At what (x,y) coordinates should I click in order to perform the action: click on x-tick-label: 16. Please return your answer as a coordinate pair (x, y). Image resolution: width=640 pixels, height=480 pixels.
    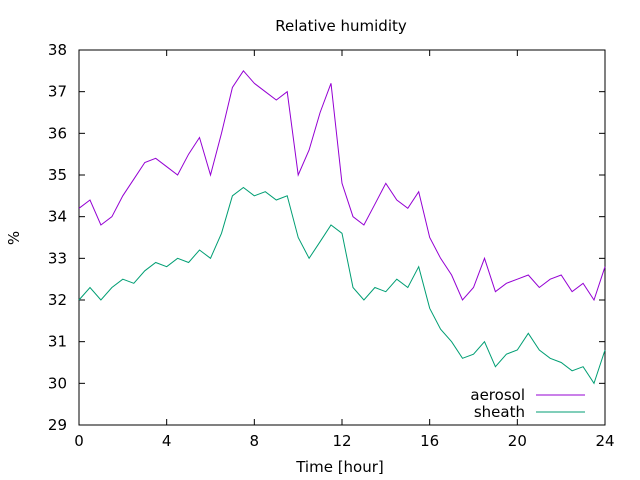
    Looking at the image, I should click on (429, 441).